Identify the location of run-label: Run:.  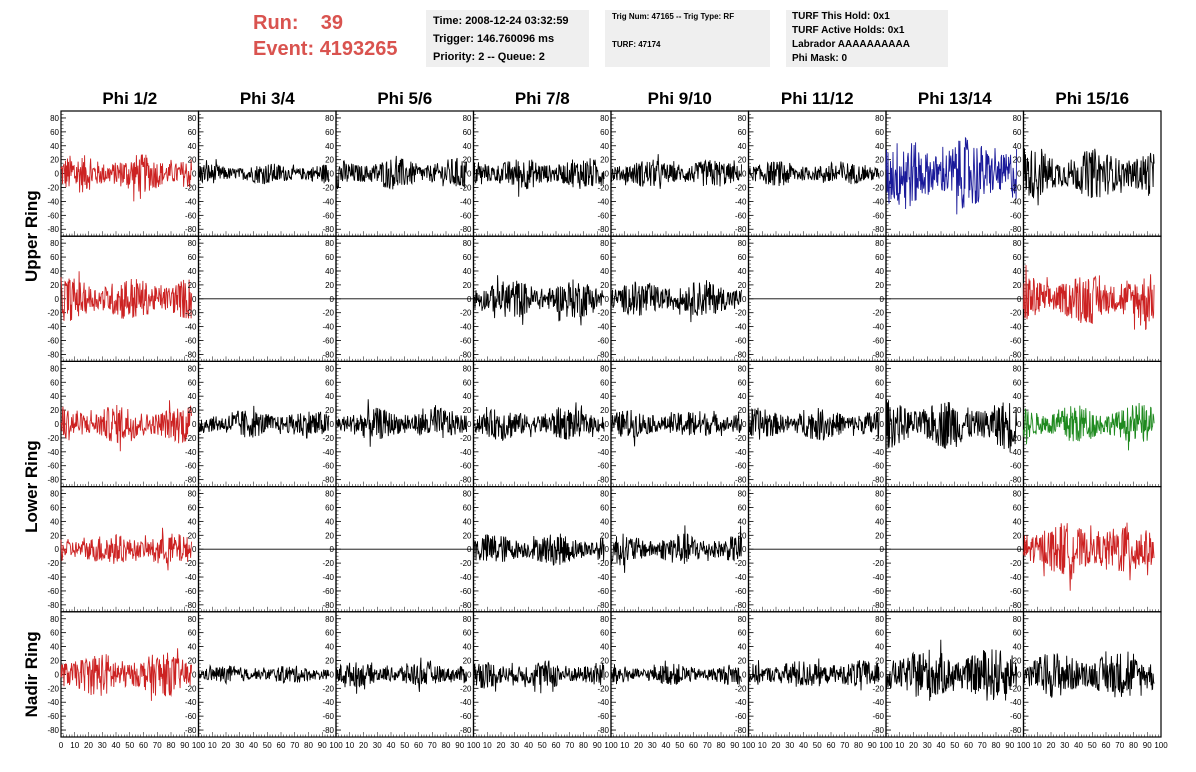
(276, 23).